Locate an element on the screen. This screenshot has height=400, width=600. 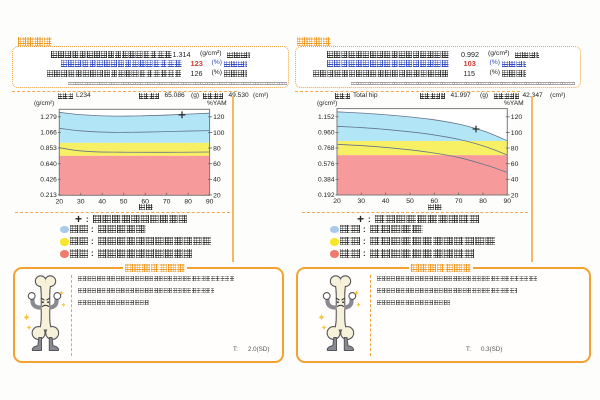
svg-text: 1.066 is located at coordinates (48, 133).